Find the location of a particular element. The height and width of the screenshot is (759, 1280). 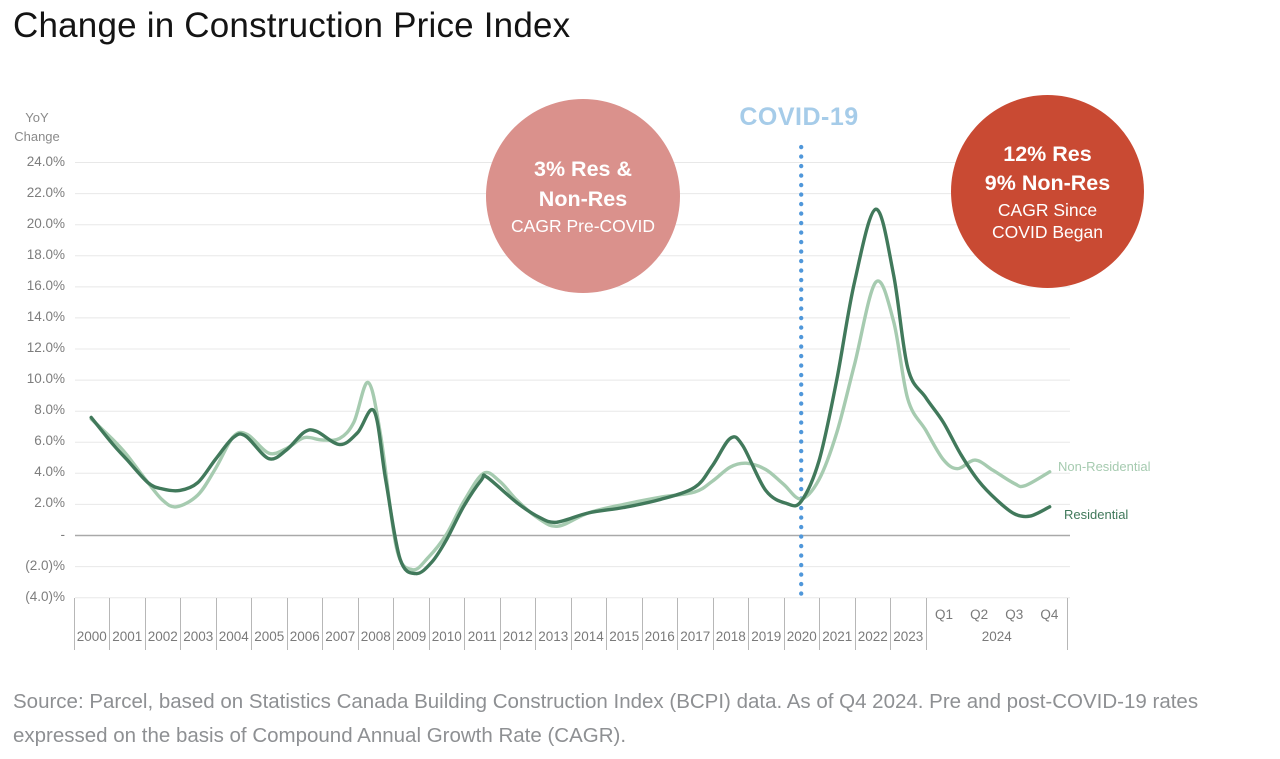

x-tick-group-2024: Q1 Q2 Q3 Q4 2024 is located at coordinates (996, 624).